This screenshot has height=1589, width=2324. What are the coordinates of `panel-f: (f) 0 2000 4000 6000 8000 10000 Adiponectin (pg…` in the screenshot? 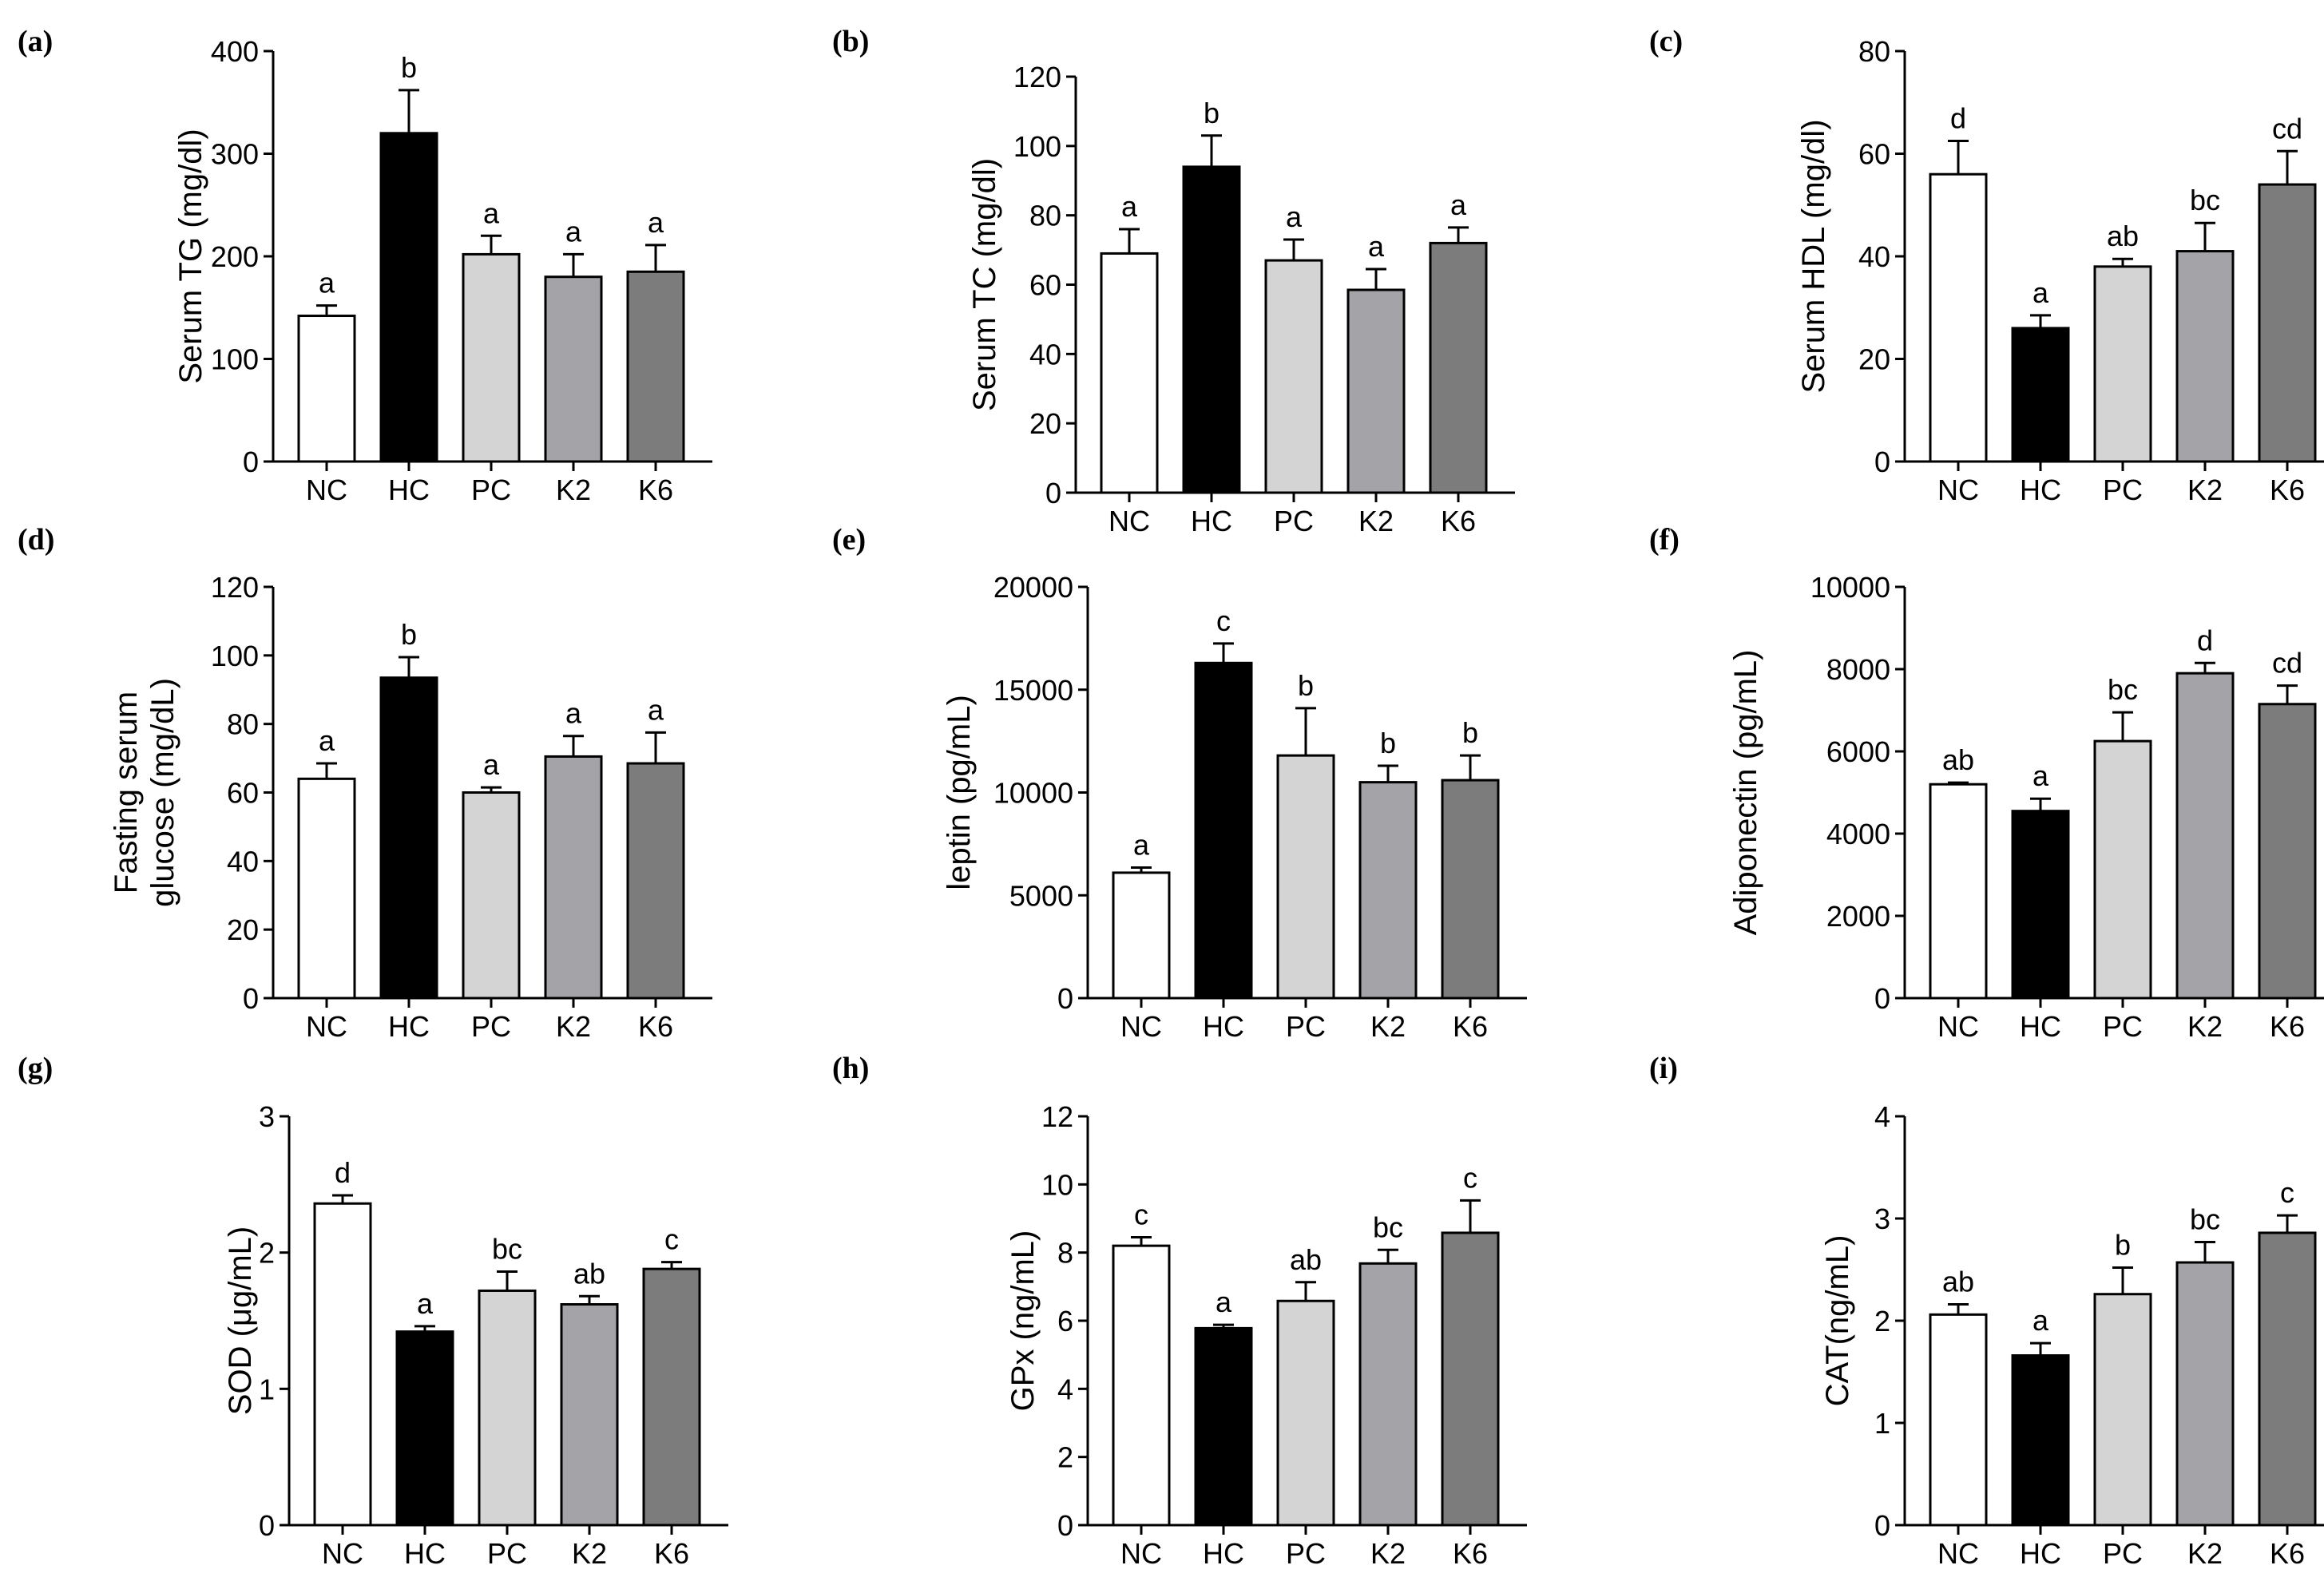 It's located at (1986, 783).